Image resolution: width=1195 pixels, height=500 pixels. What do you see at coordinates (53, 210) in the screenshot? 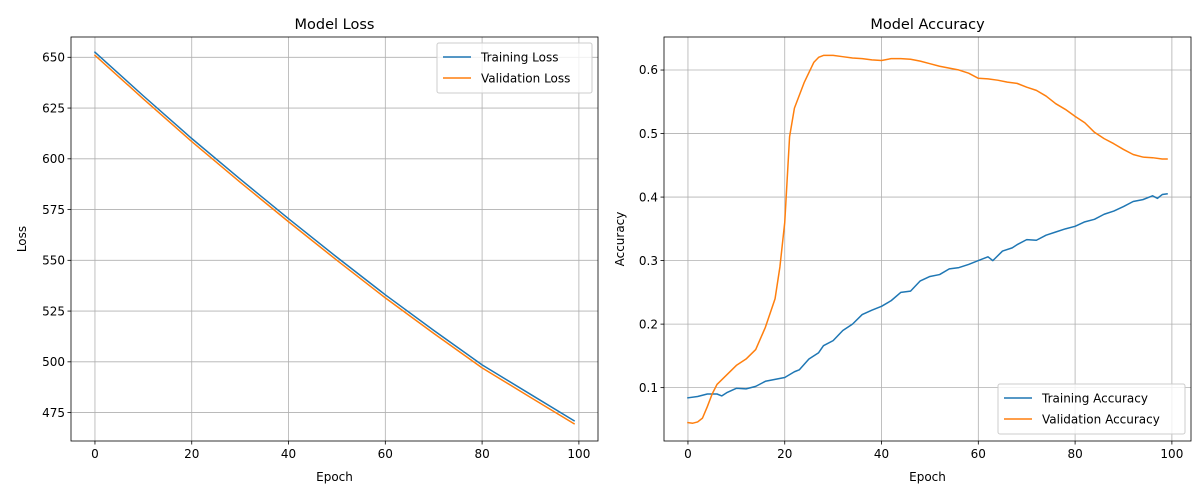
I see `loss-y-tick-label: 575` at bounding box center [53, 210].